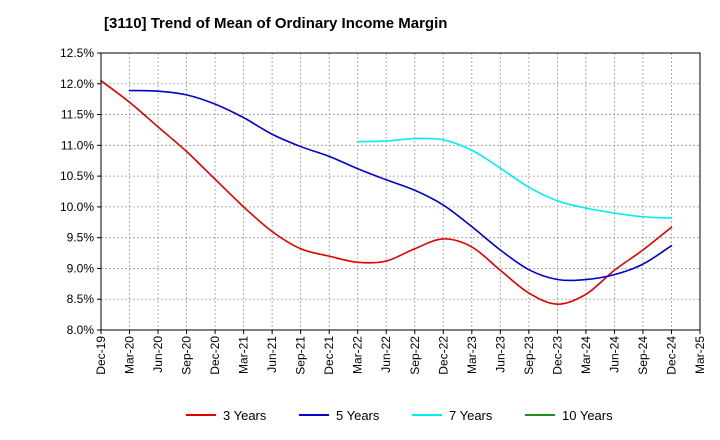 This screenshot has height=440, width=720. Describe the element at coordinates (301, 355) in the screenshot. I see `x-tick-label: Sep-21` at that location.